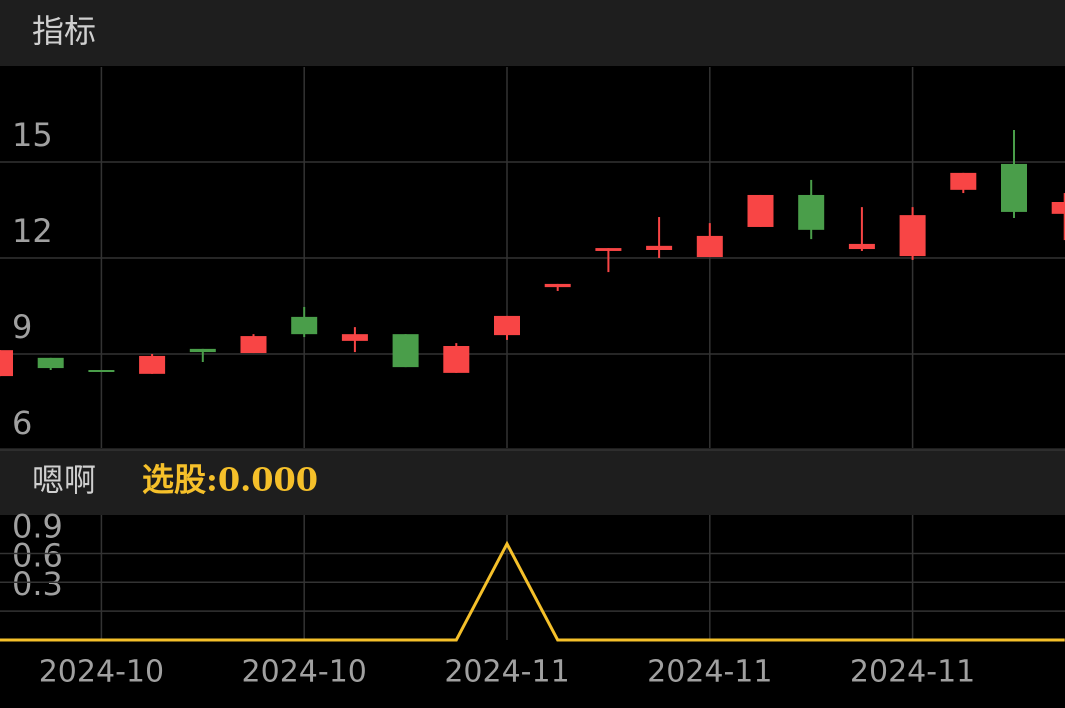  What do you see at coordinates (32, 231) in the screenshot?
I see `y-tick-label: 12` at bounding box center [32, 231].